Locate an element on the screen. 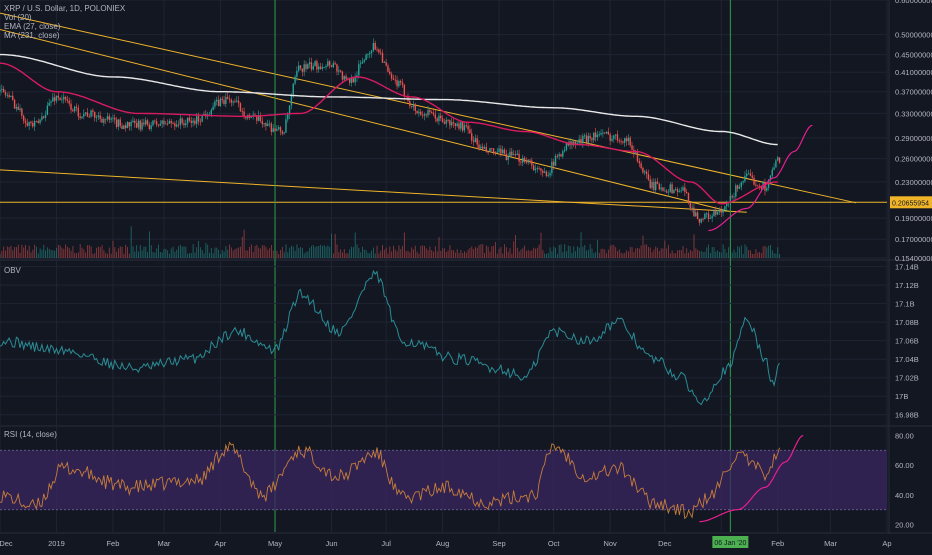 Image resolution: width=932 pixels, height=555 pixels. time-tick-label: Dec is located at coordinates (665, 543).